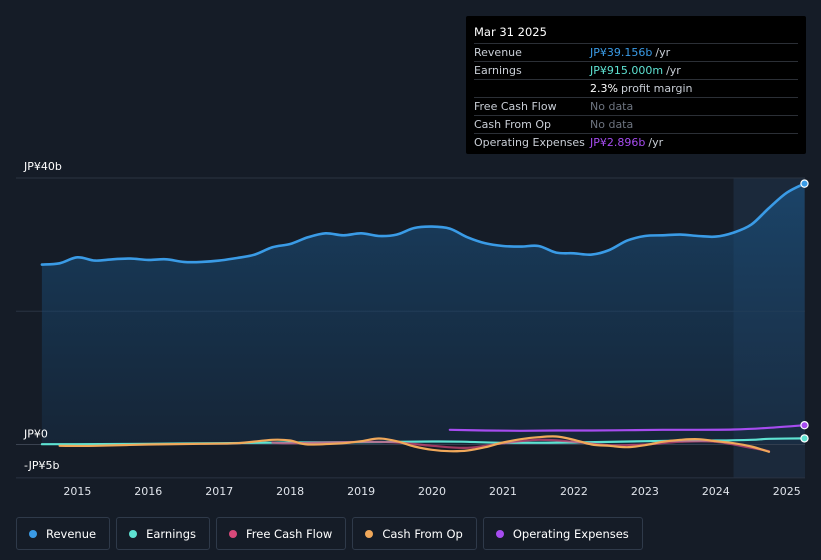 Image resolution: width=821 pixels, height=560 pixels. What do you see at coordinates (503, 491) in the screenshot?
I see `x-tick-label: 2021` at bounding box center [503, 491].